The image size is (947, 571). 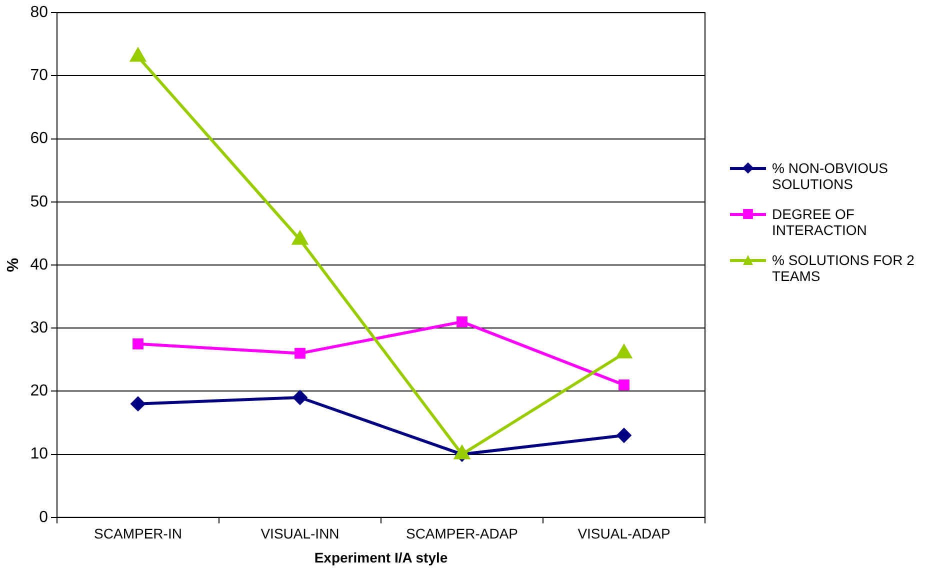 I want to click on y-tick-label: 40, so click(x=39, y=265).